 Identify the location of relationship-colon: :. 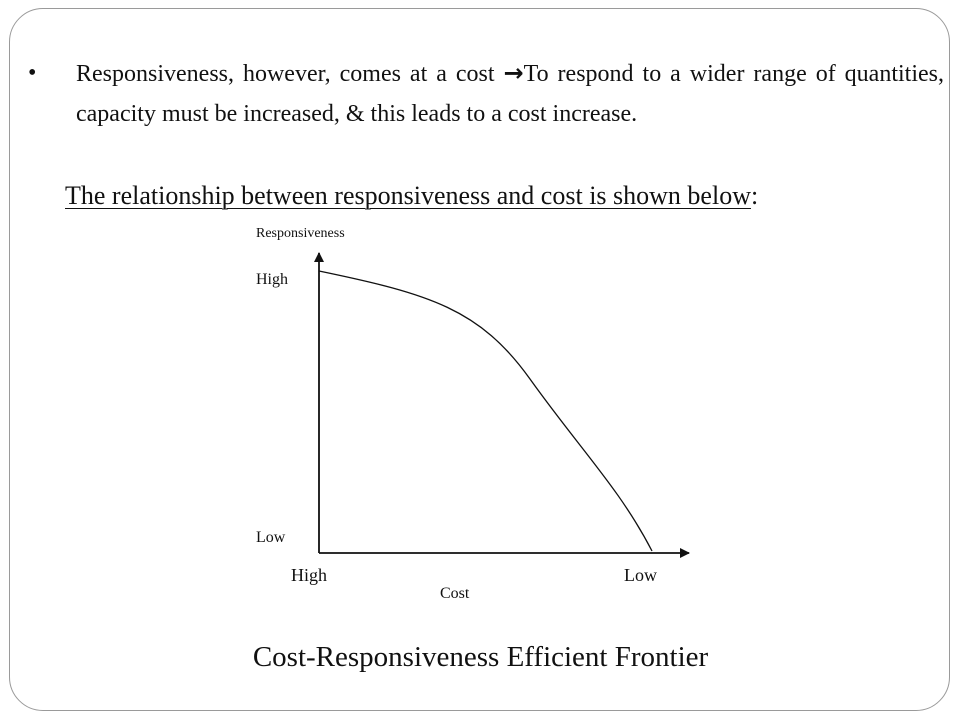
(754, 195).